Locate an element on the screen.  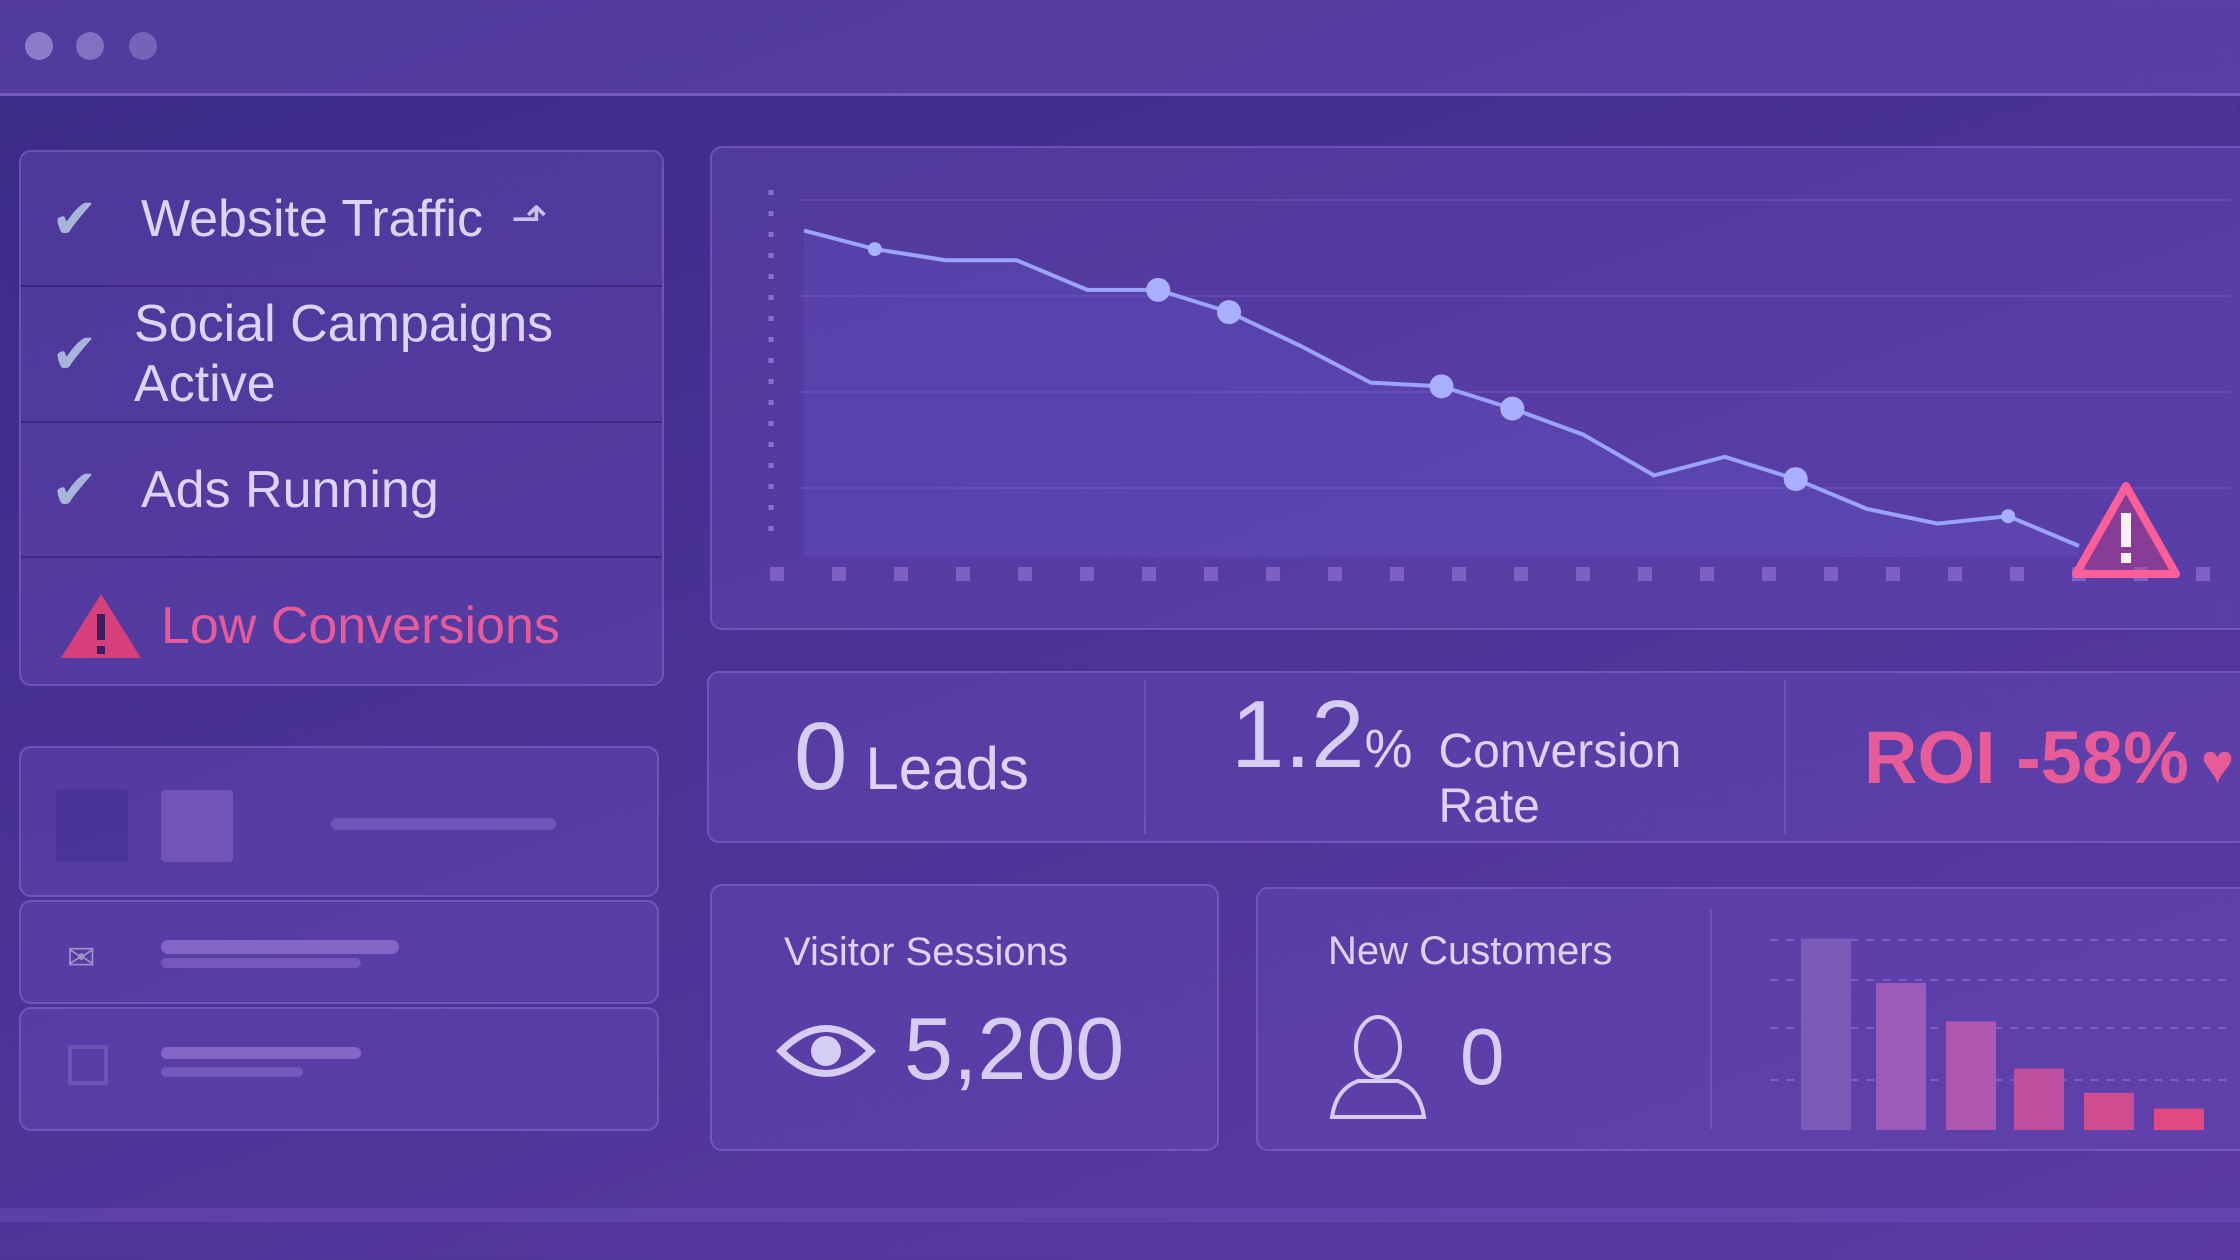
kpi-value: 1.2 is located at coordinates (1298, 734).